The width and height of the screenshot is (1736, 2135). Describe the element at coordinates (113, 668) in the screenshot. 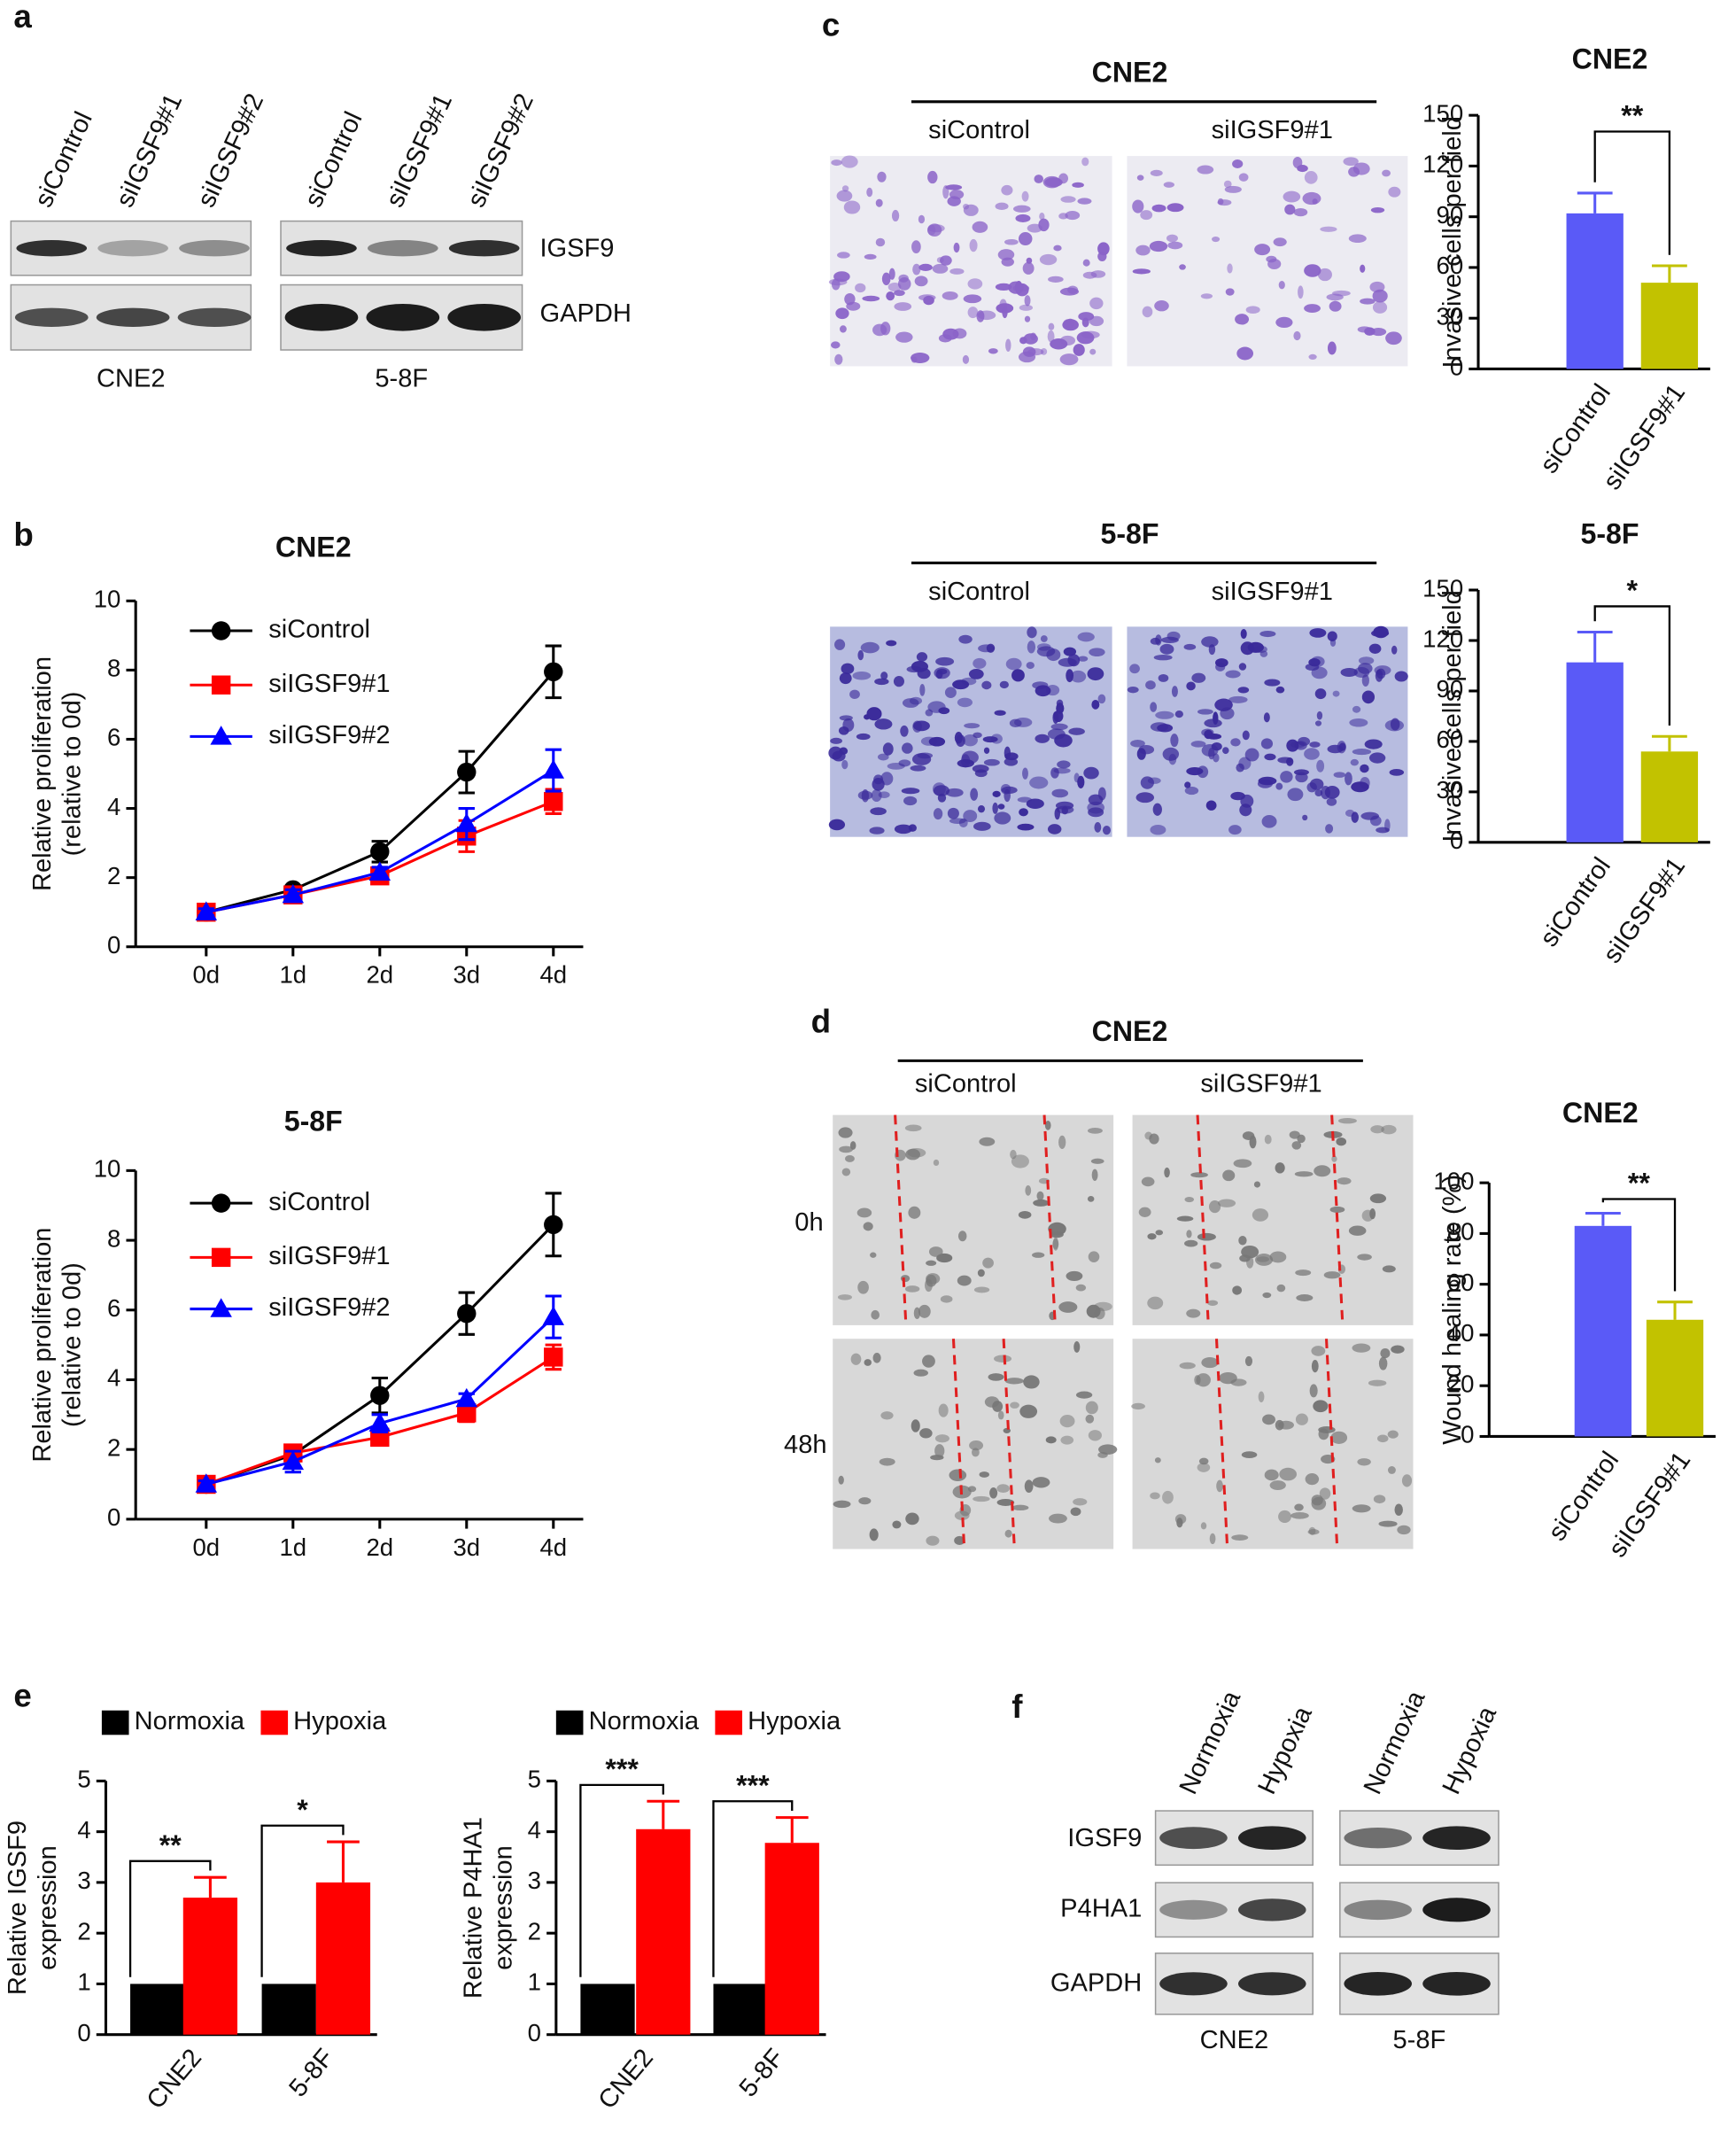

I see `y-tick-label: 8` at that location.